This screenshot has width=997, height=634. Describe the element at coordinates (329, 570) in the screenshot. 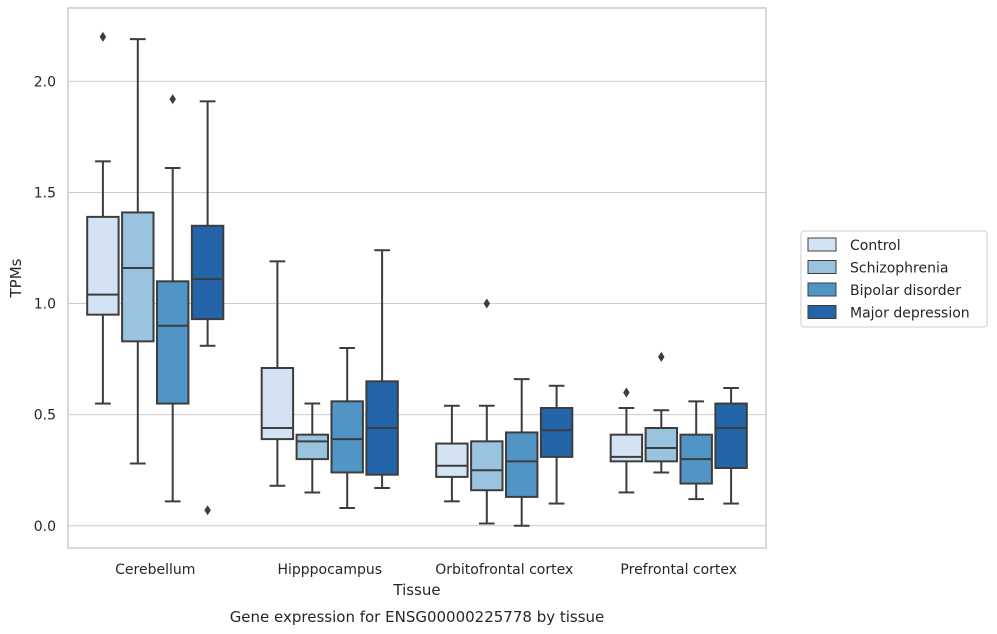

I see `x-tick-label: Hipppocampus` at that location.